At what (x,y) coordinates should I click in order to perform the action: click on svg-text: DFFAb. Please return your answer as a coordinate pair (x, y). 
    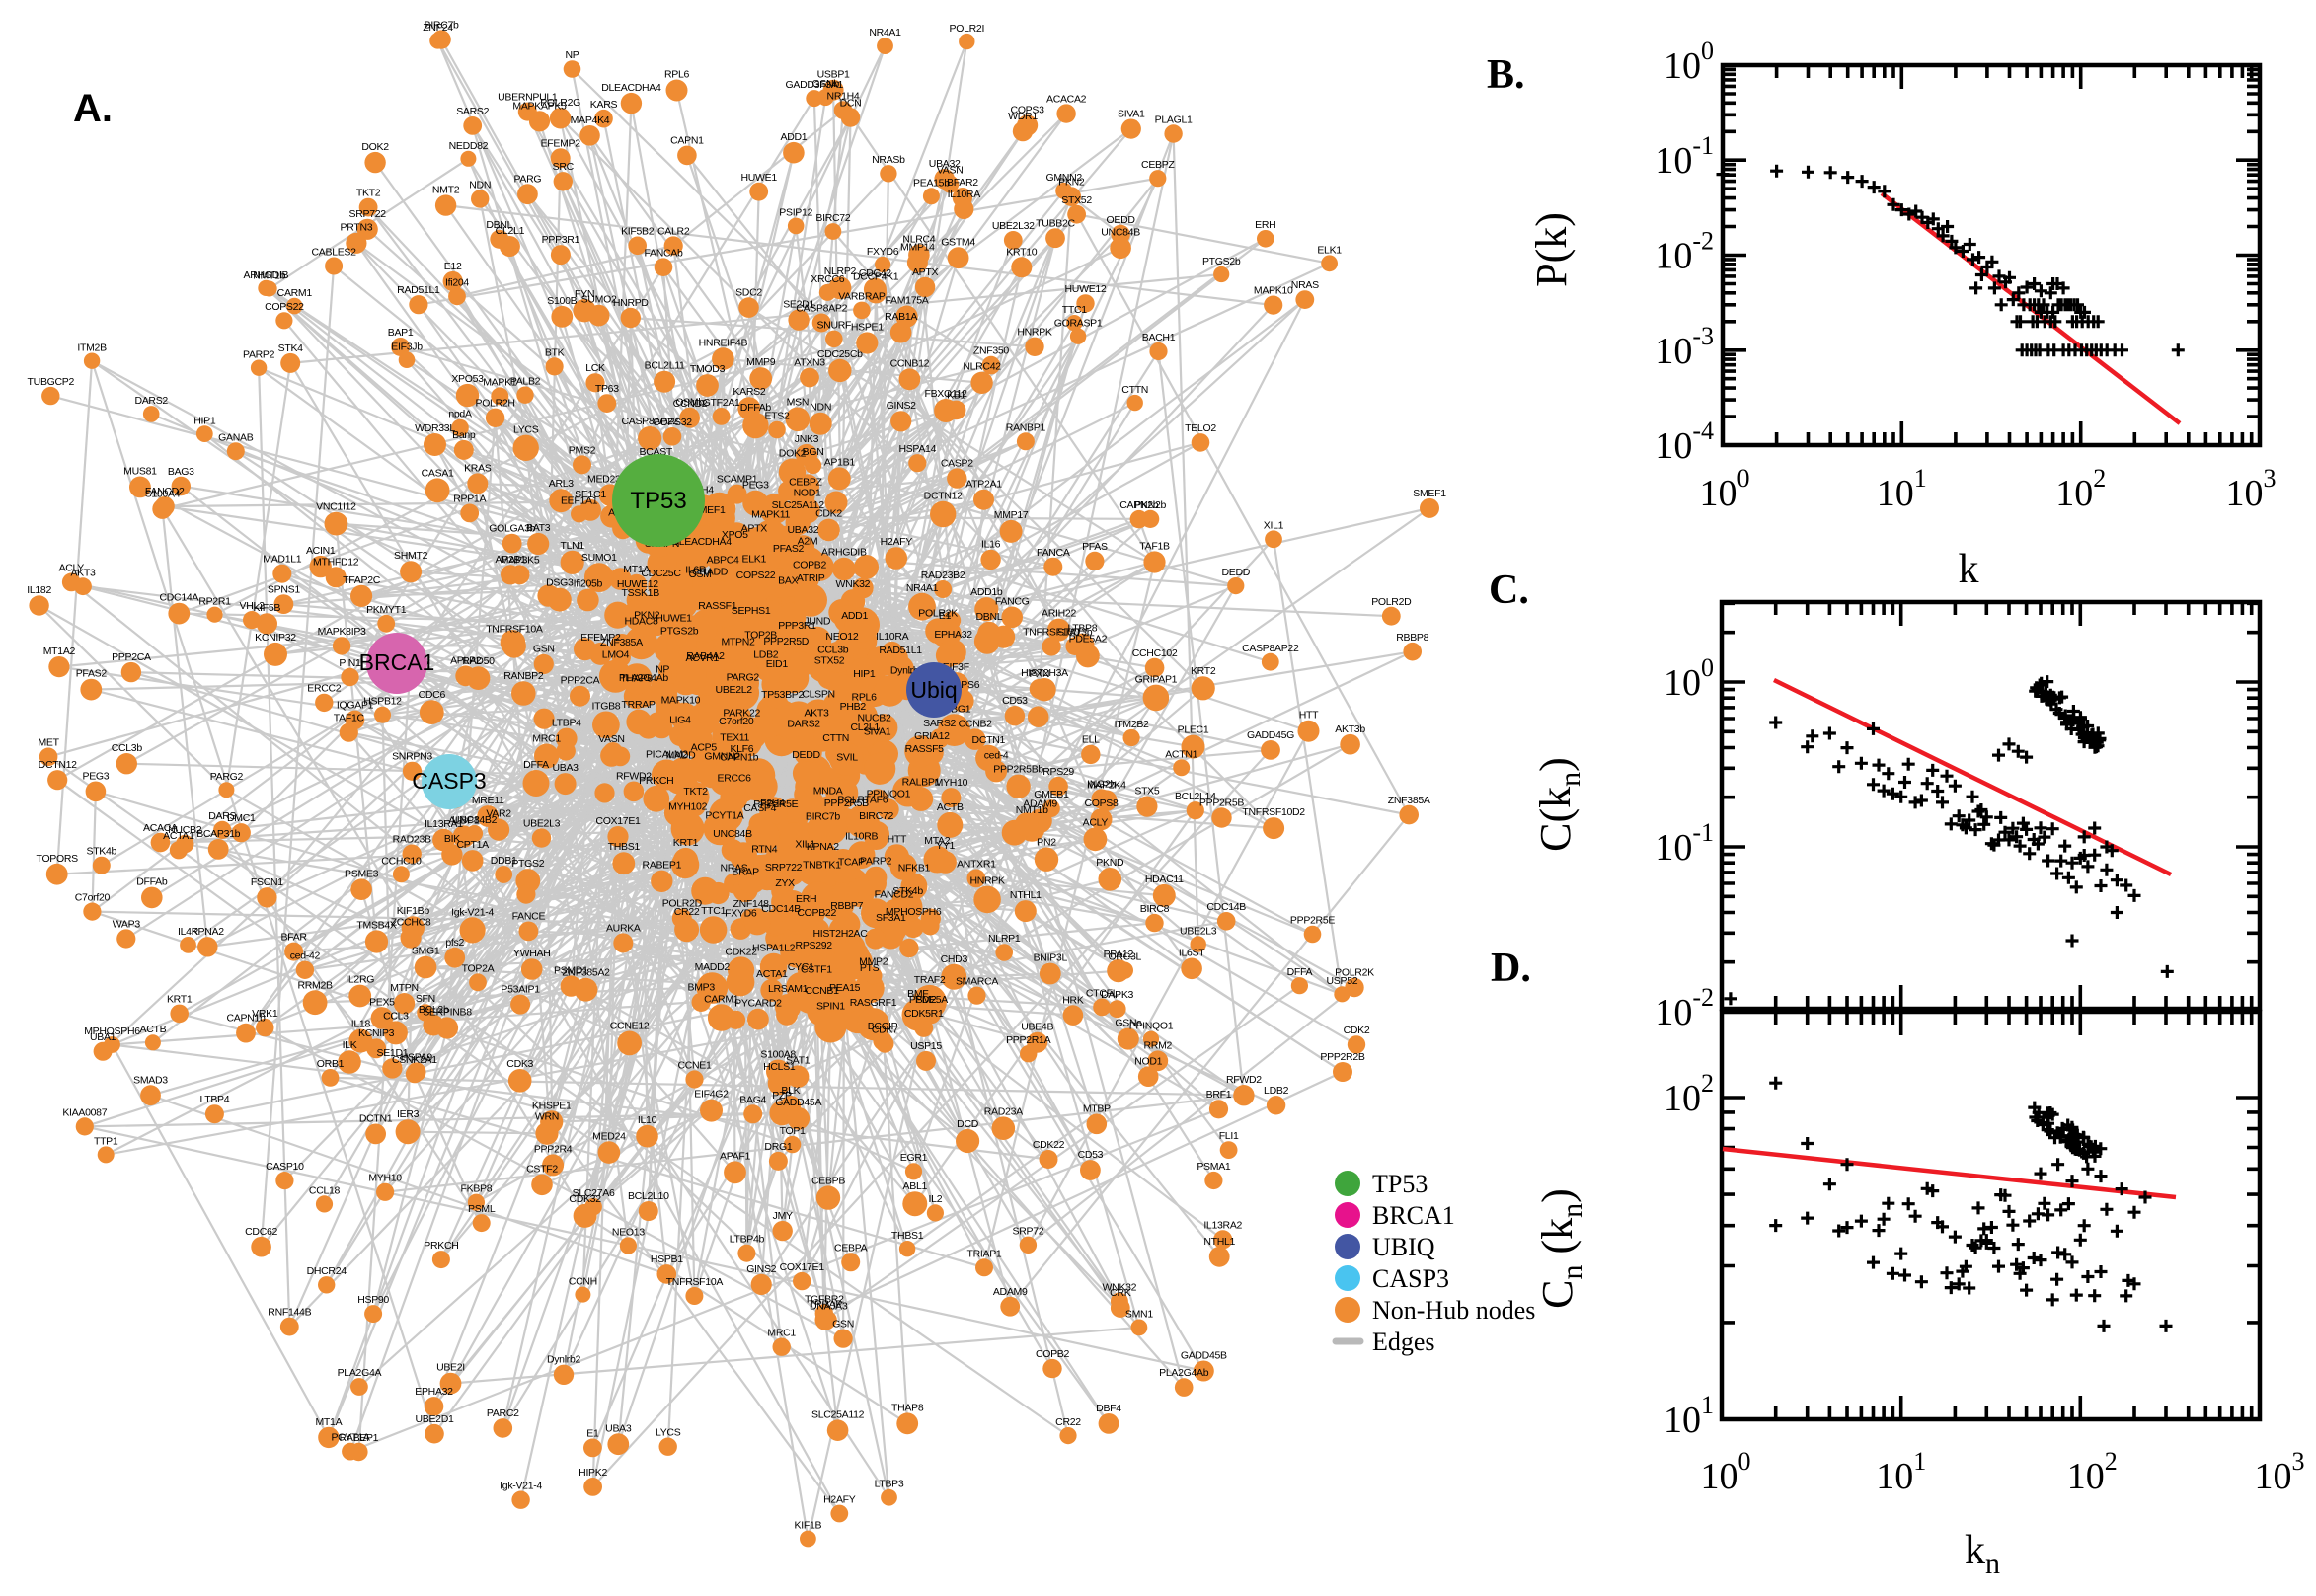
    Looking at the image, I should click on (152, 882).